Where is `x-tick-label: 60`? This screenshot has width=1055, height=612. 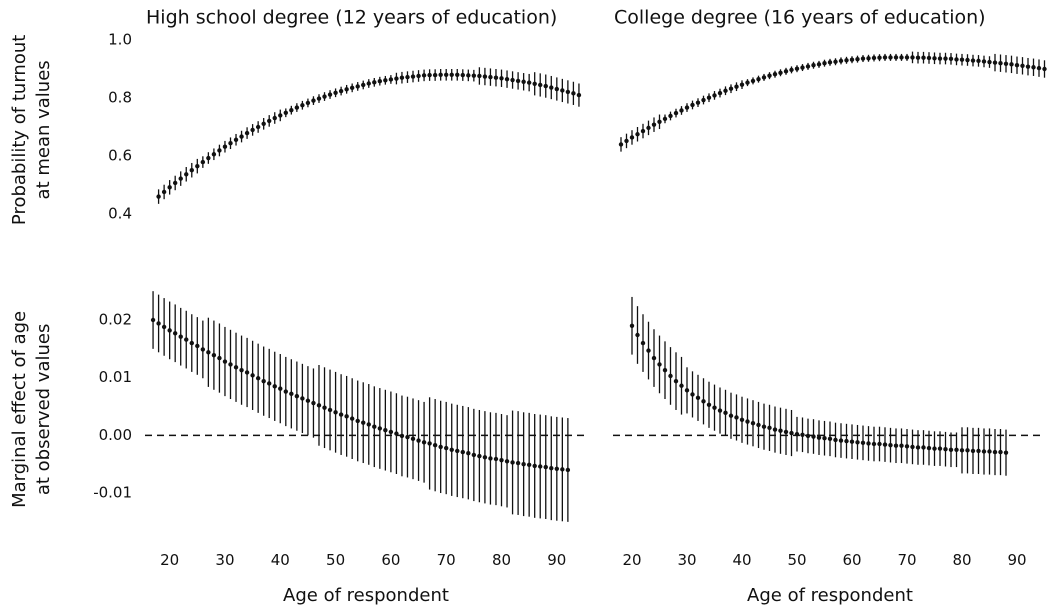 x-tick-label: 60 is located at coordinates (851, 560).